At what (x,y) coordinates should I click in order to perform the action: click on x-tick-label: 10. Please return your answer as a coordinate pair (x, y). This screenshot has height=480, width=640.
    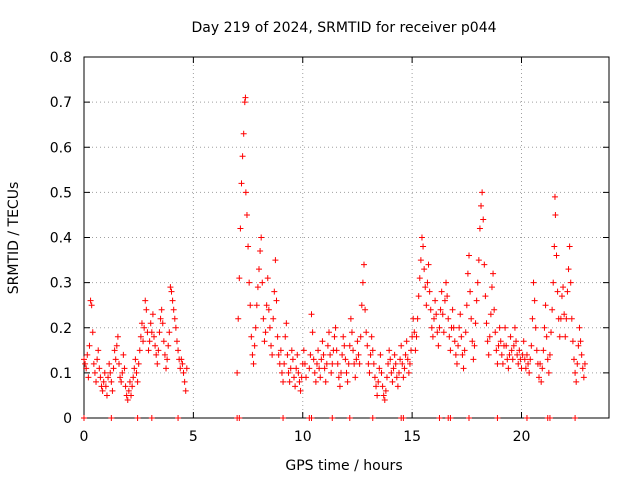
    Looking at the image, I should click on (303, 437).